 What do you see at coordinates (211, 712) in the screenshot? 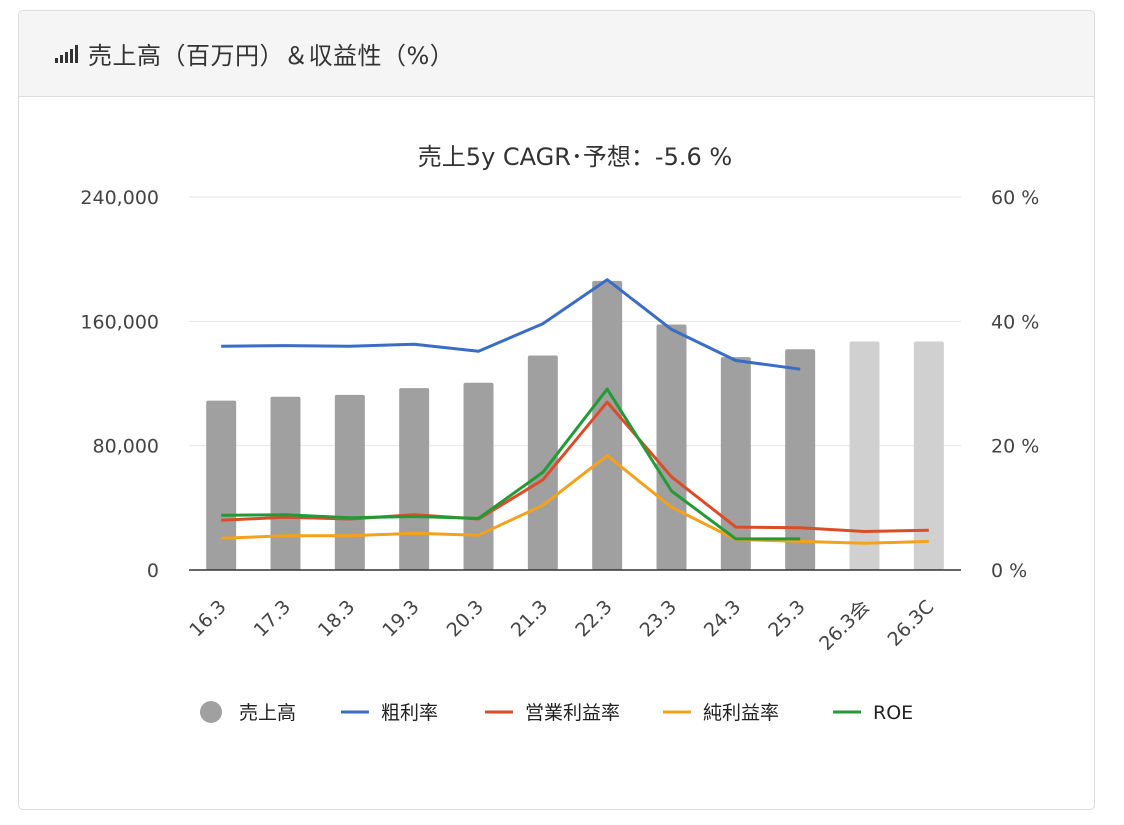
I see `legend-marker` at bounding box center [211, 712].